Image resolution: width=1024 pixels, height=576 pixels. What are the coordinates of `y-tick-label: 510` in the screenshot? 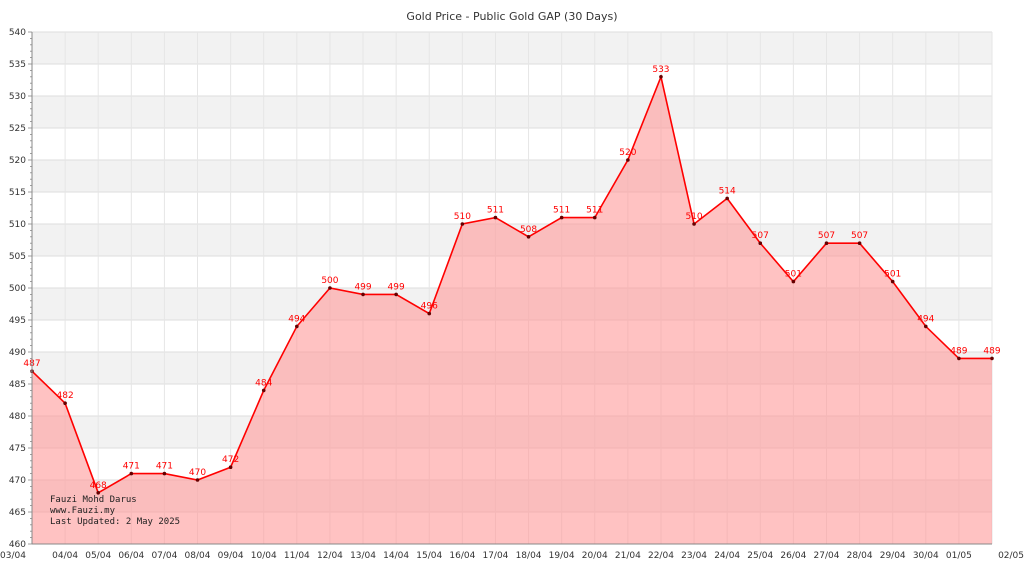 It's located at (17, 225).